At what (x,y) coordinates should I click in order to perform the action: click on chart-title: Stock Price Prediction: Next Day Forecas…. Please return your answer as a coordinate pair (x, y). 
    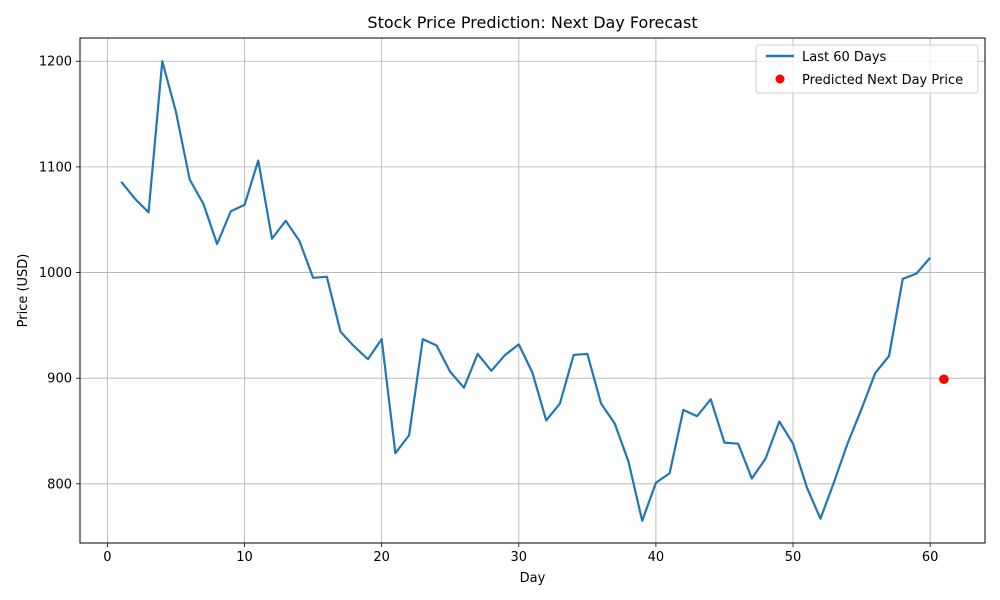
    Looking at the image, I should click on (532, 22).